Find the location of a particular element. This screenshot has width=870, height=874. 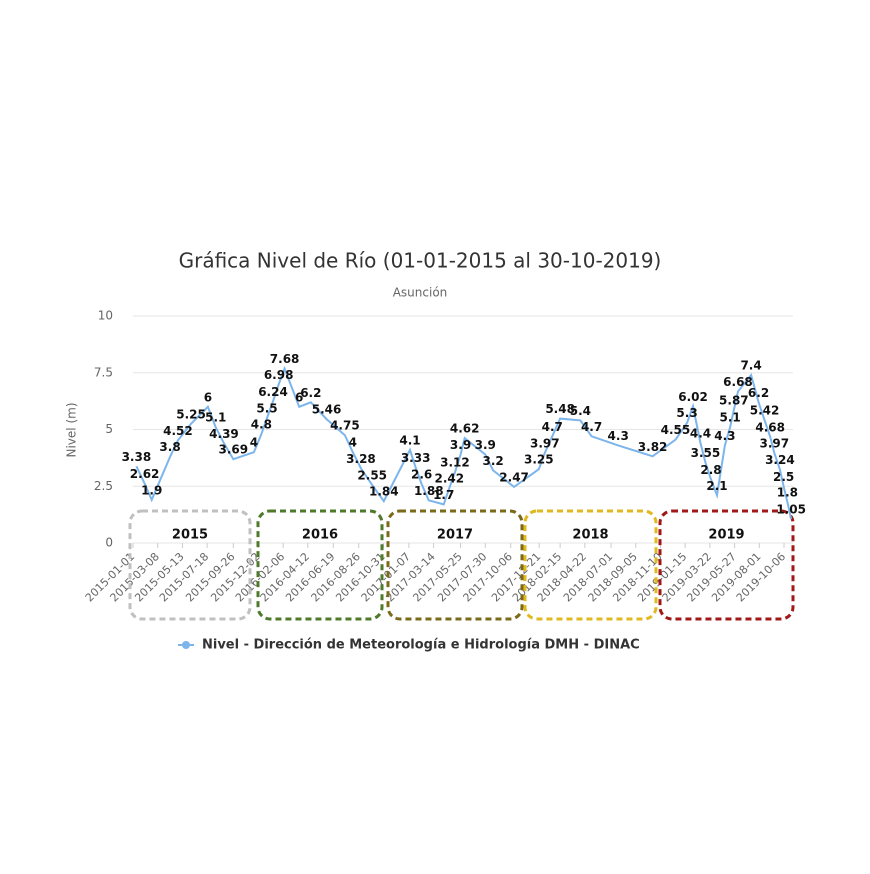

data-label: 5.3 is located at coordinates (686, 413).